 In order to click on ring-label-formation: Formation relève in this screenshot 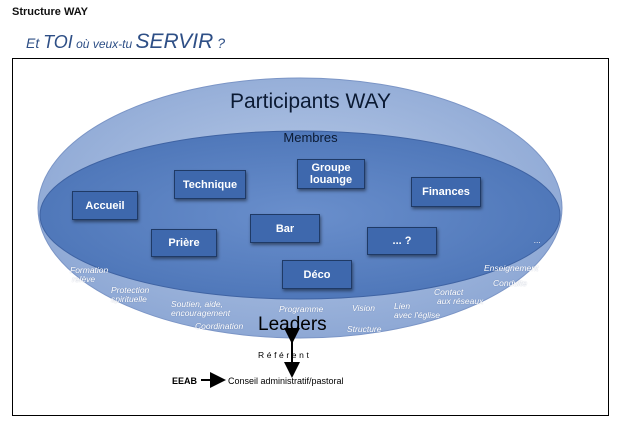, I will do `click(89, 275)`.